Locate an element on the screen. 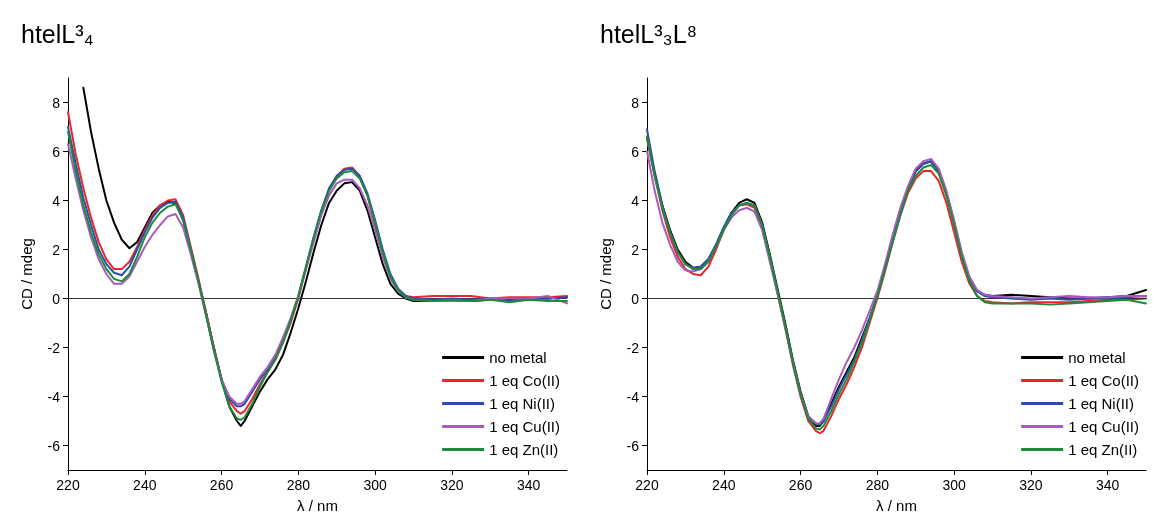 This screenshot has height=512, width=1174. chart-title: htelL³₄ is located at coordinates (57, 33).